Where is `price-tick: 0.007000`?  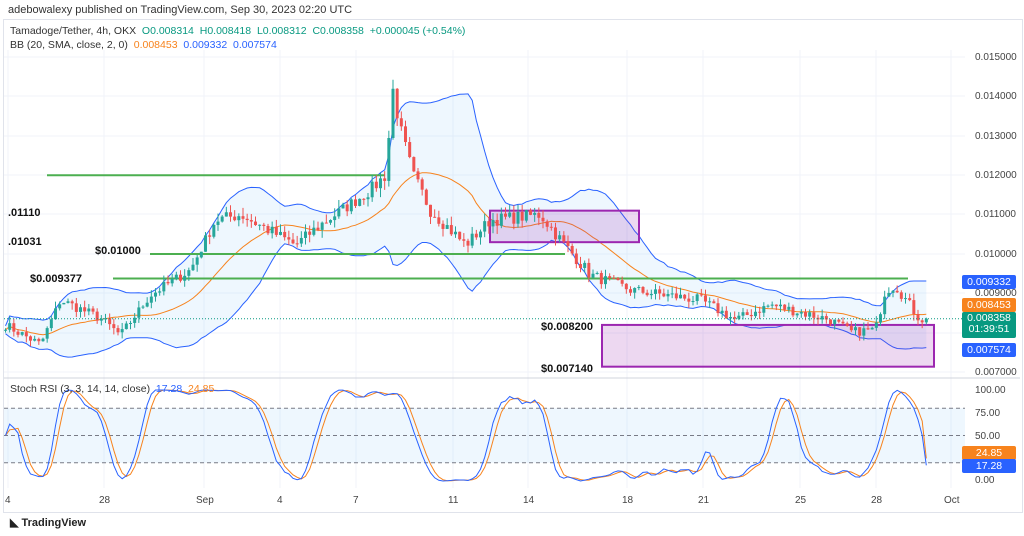 price-tick: 0.007000 is located at coordinates (996, 372).